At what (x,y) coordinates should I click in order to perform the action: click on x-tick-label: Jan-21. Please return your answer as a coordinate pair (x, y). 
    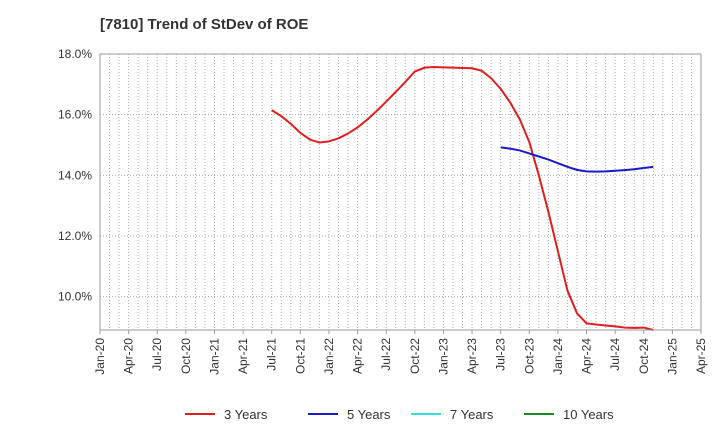
    Looking at the image, I should click on (214, 356).